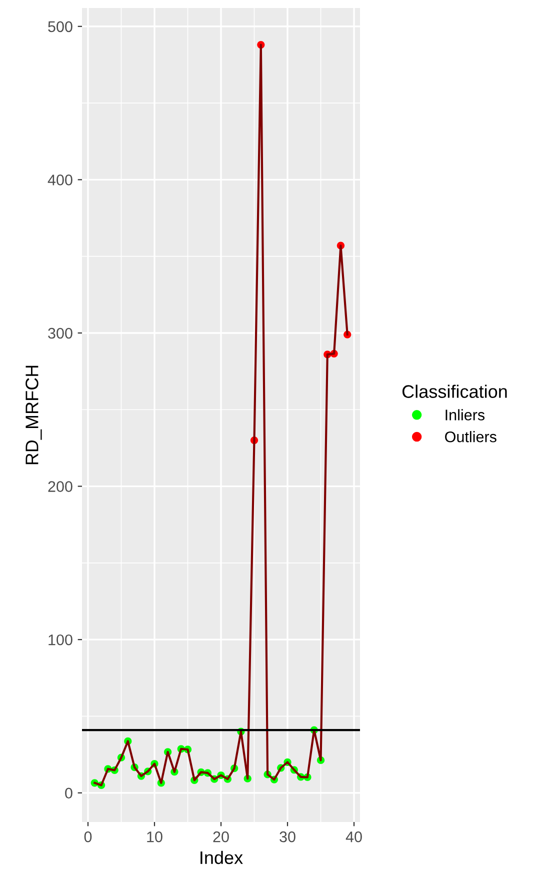  Describe the element at coordinates (60, 486) in the screenshot. I see `y-tick-label: 200` at that location.